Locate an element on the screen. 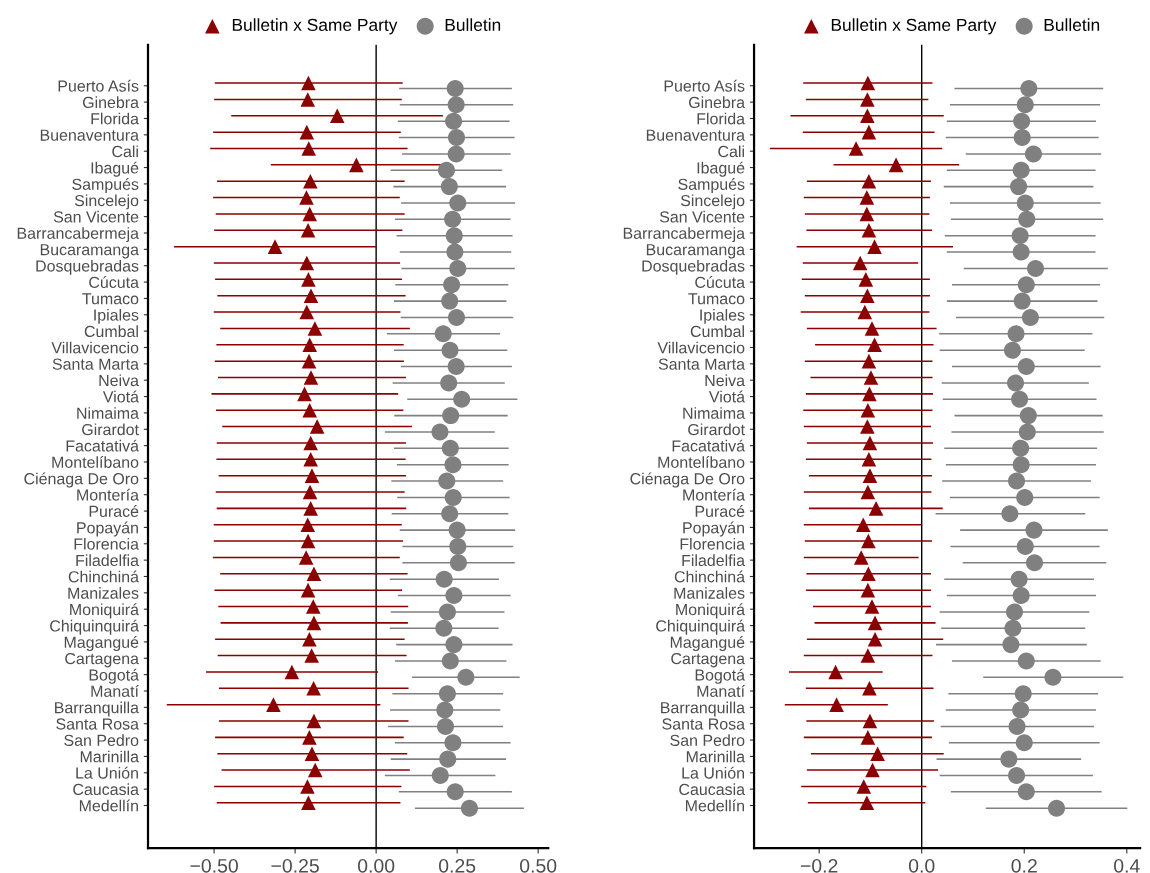 The height and width of the screenshot is (873, 1150). y-tick-label: Facatativá is located at coordinates (709, 445).